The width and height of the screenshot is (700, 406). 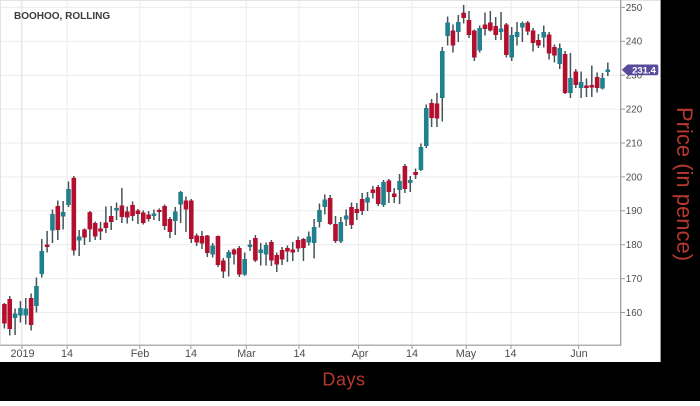 I want to click on svg-text: 220, so click(x=634, y=110).